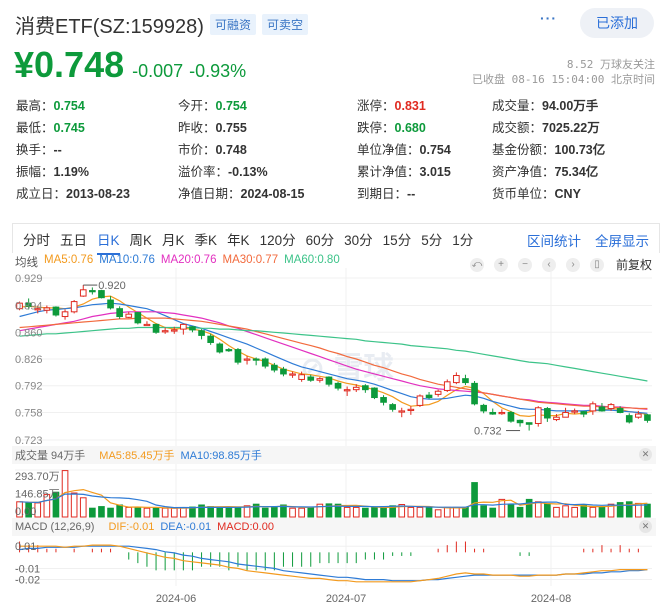  I want to click on short-sell-tag: 可卖空, so click(284, 24).